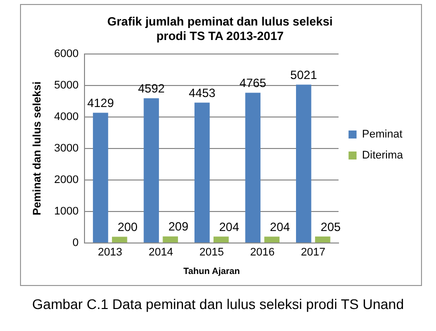  Describe the element at coordinates (66, 116) in the screenshot. I see `y-tick-label: 4000` at that location.